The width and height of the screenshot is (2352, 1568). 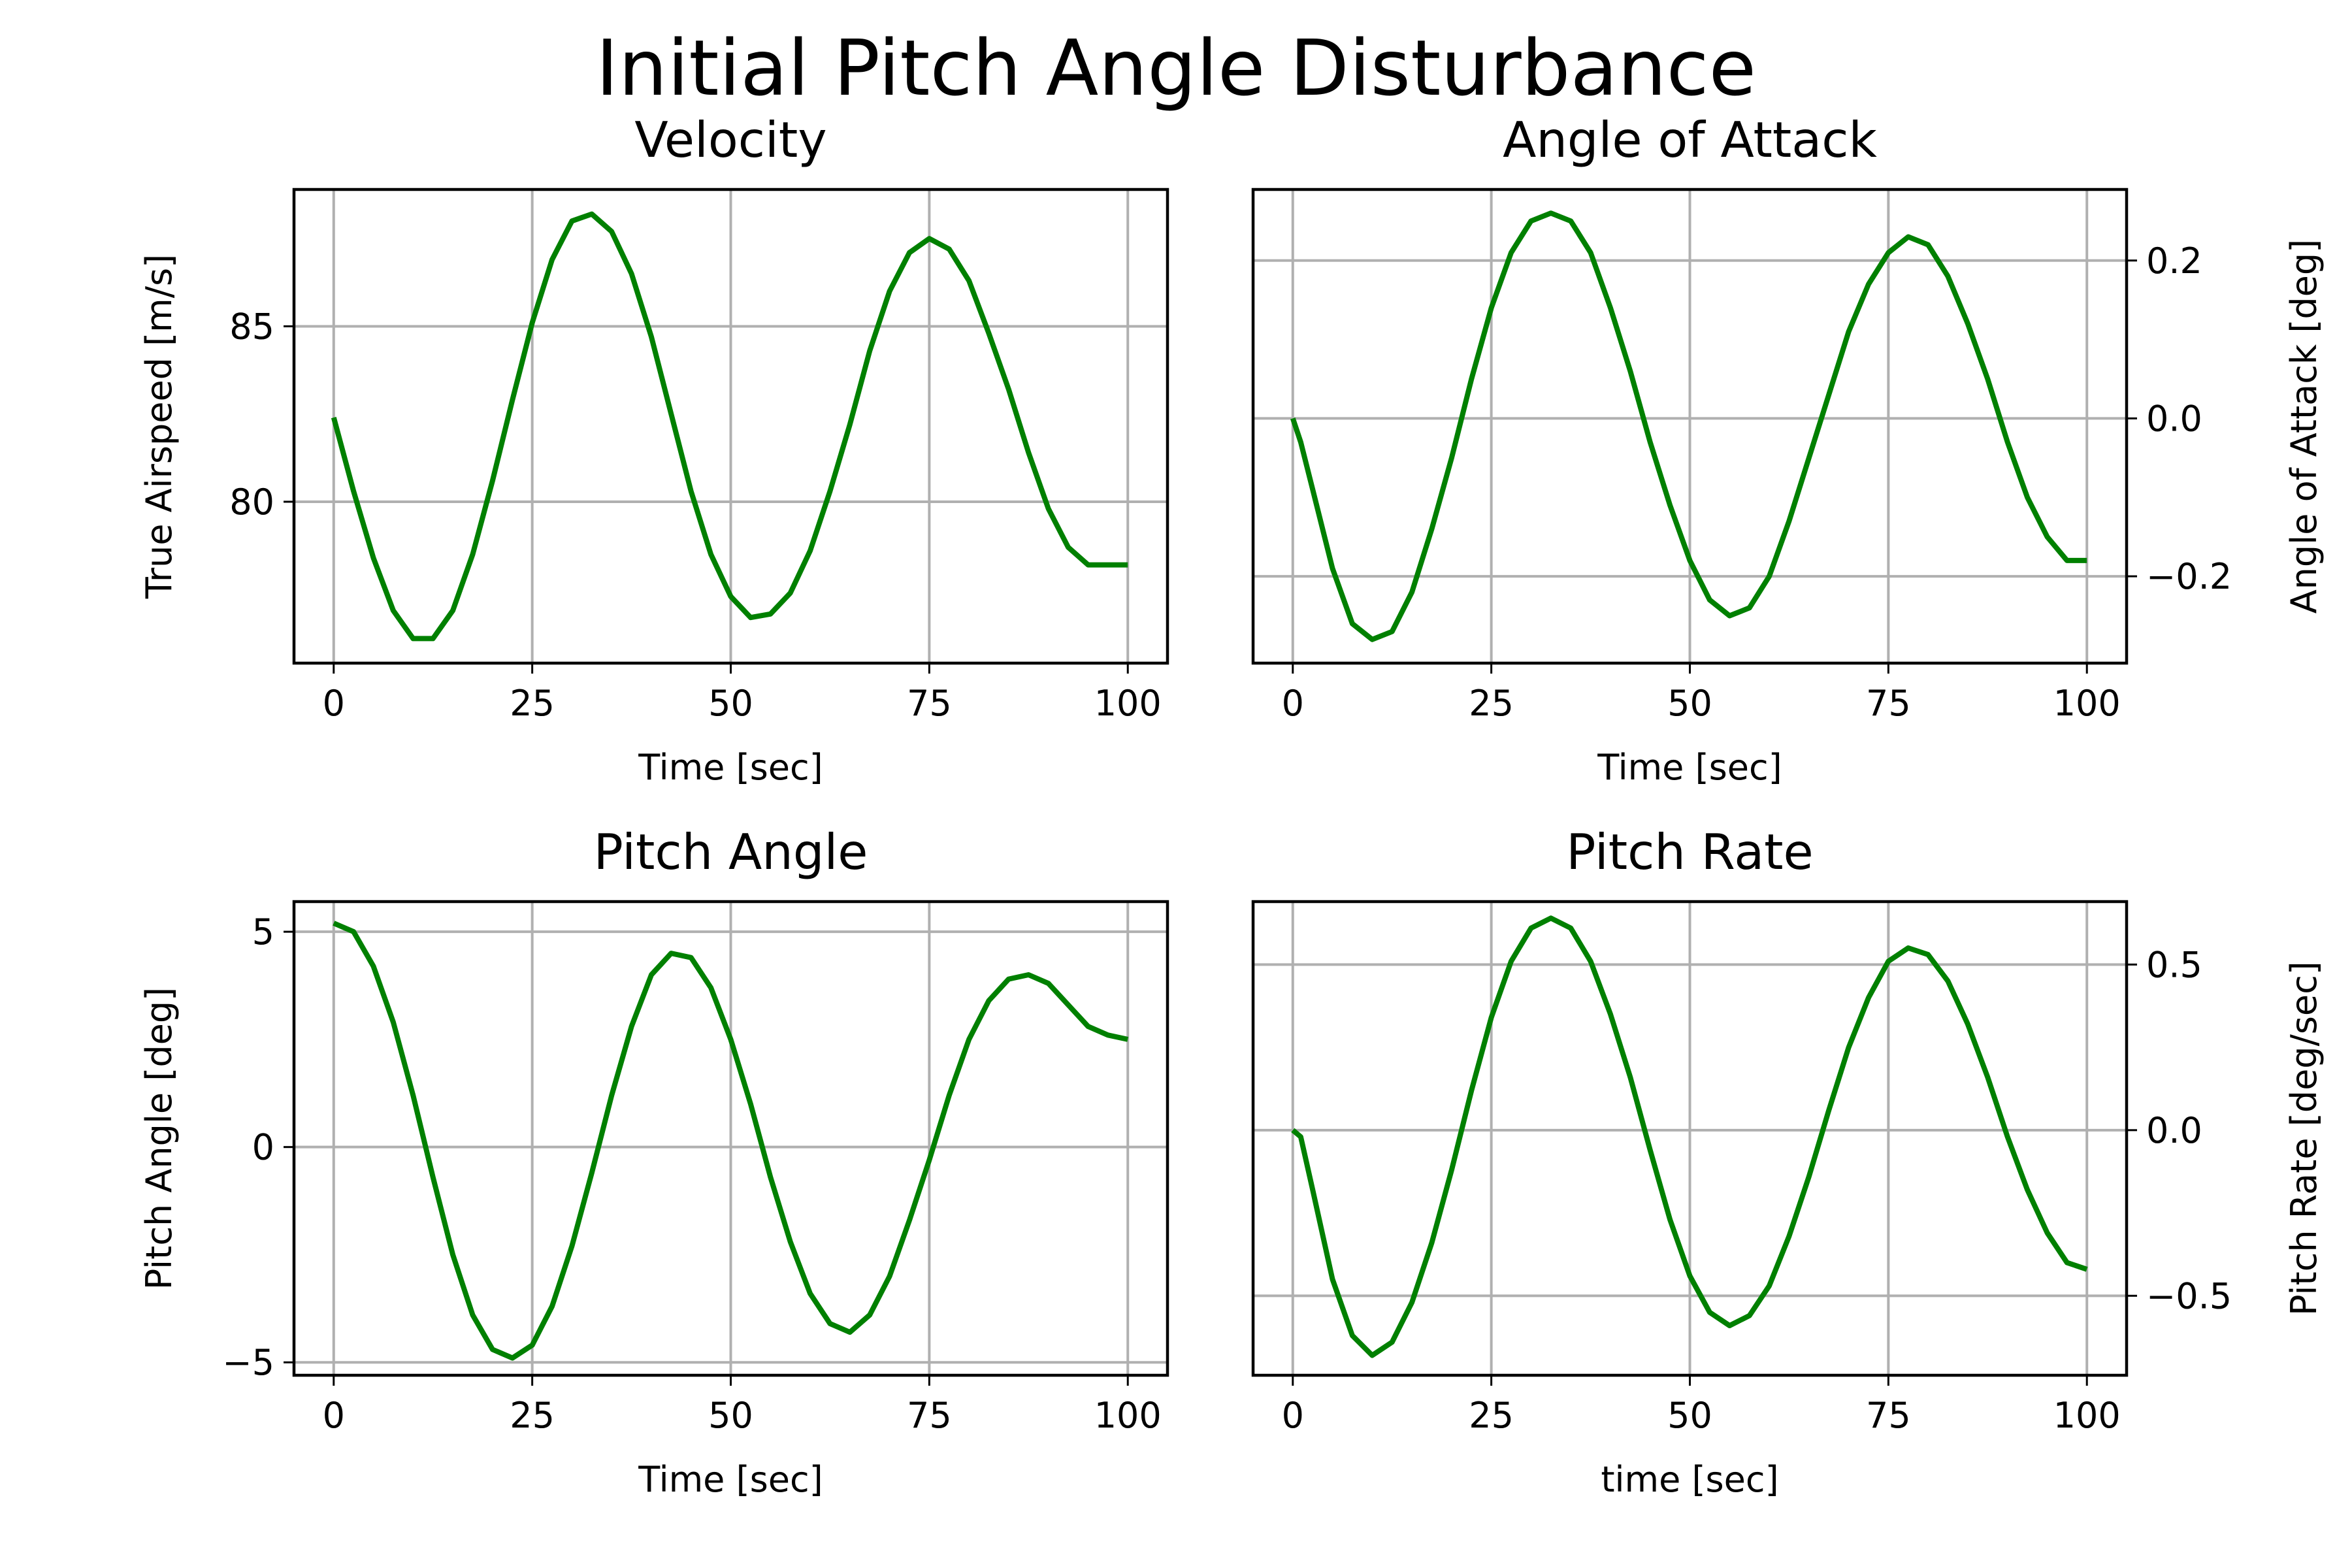 What do you see at coordinates (1888, 703) in the screenshot?
I see `angle-of-attack-xtick-label: 75` at bounding box center [1888, 703].